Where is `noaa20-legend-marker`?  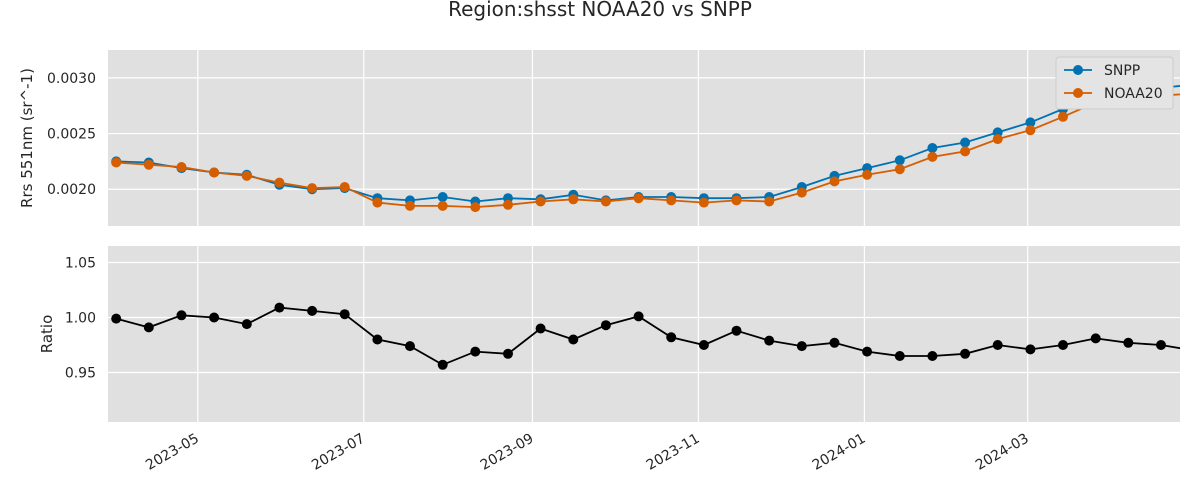
noaa20-legend-marker is located at coordinates (1078, 93).